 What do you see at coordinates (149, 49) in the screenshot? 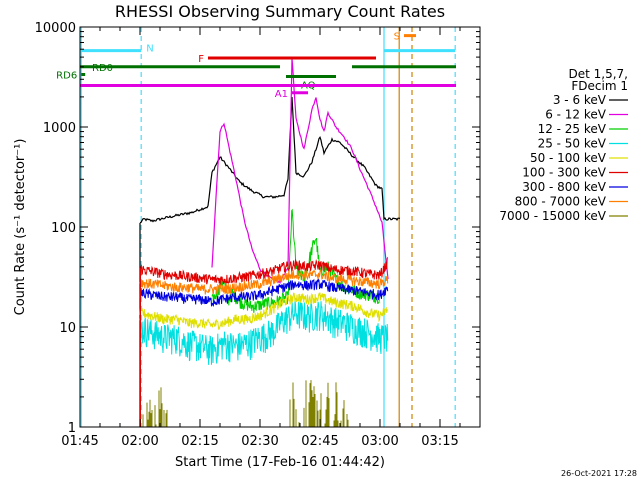
I see `flag-label-0: N` at bounding box center [149, 49].